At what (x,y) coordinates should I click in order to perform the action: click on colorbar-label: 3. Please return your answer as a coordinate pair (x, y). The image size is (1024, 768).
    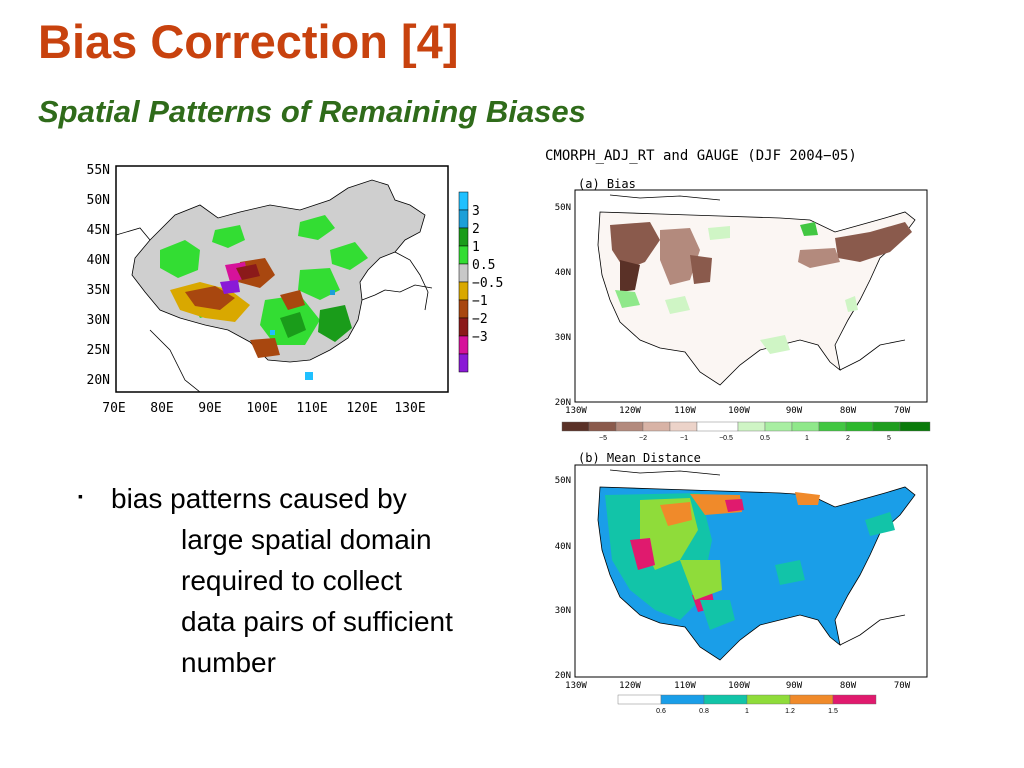
    Looking at the image, I should click on (476, 211).